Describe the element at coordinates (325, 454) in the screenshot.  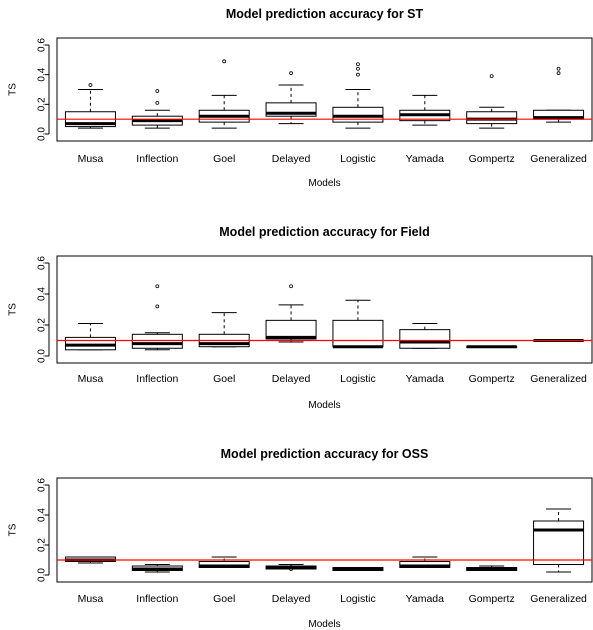
I see `chart-title: Model prediction accuracy for OSS` at that location.